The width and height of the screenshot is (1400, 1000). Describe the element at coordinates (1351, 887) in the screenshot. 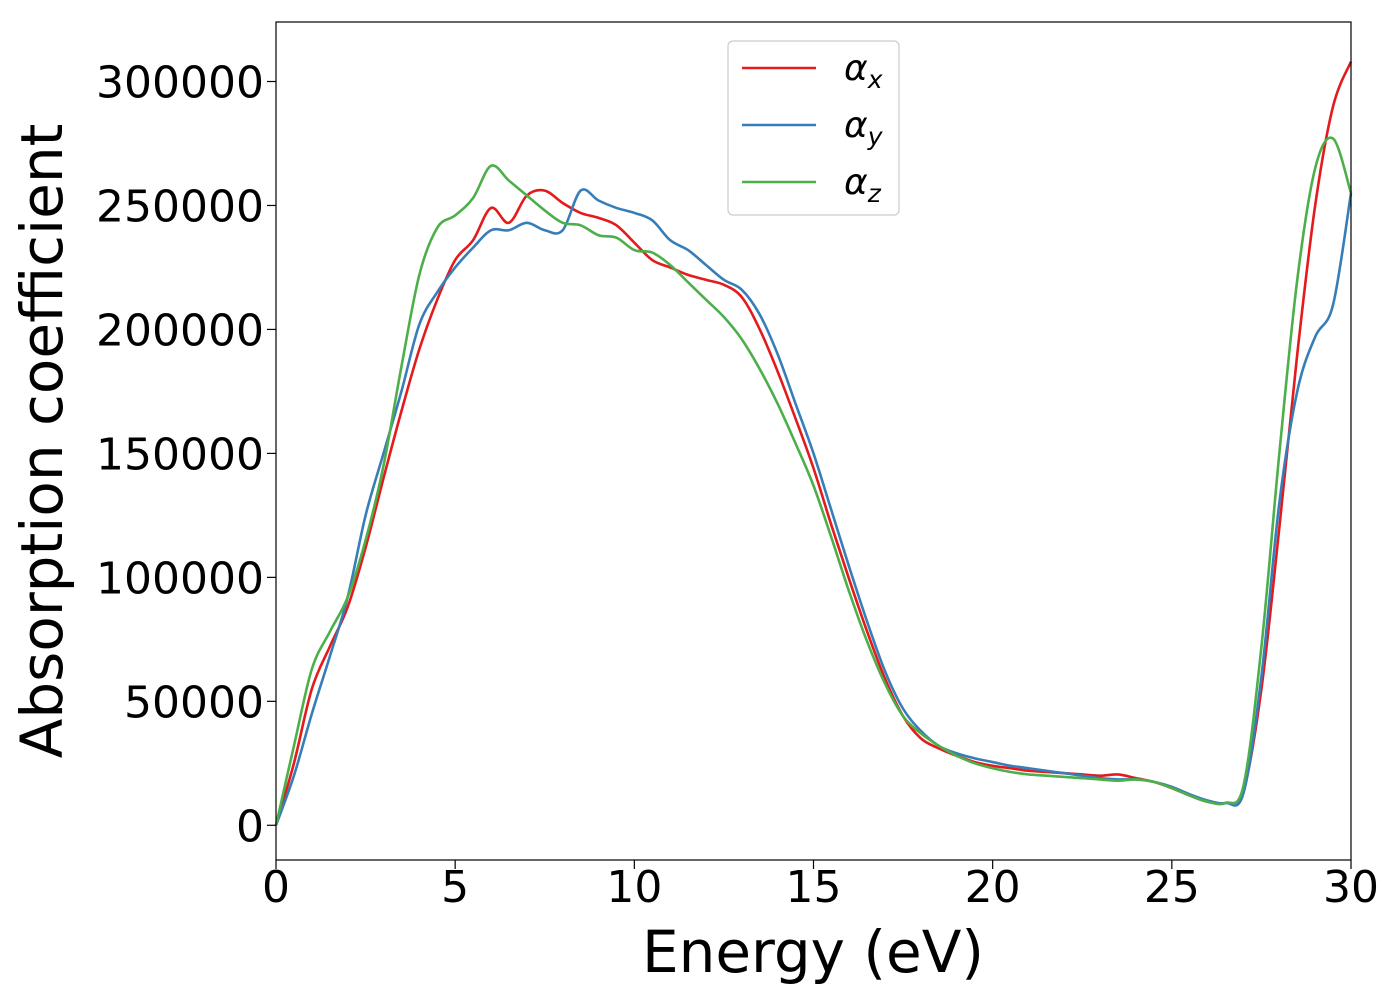

I see `x-tick-label: 30` at that location.